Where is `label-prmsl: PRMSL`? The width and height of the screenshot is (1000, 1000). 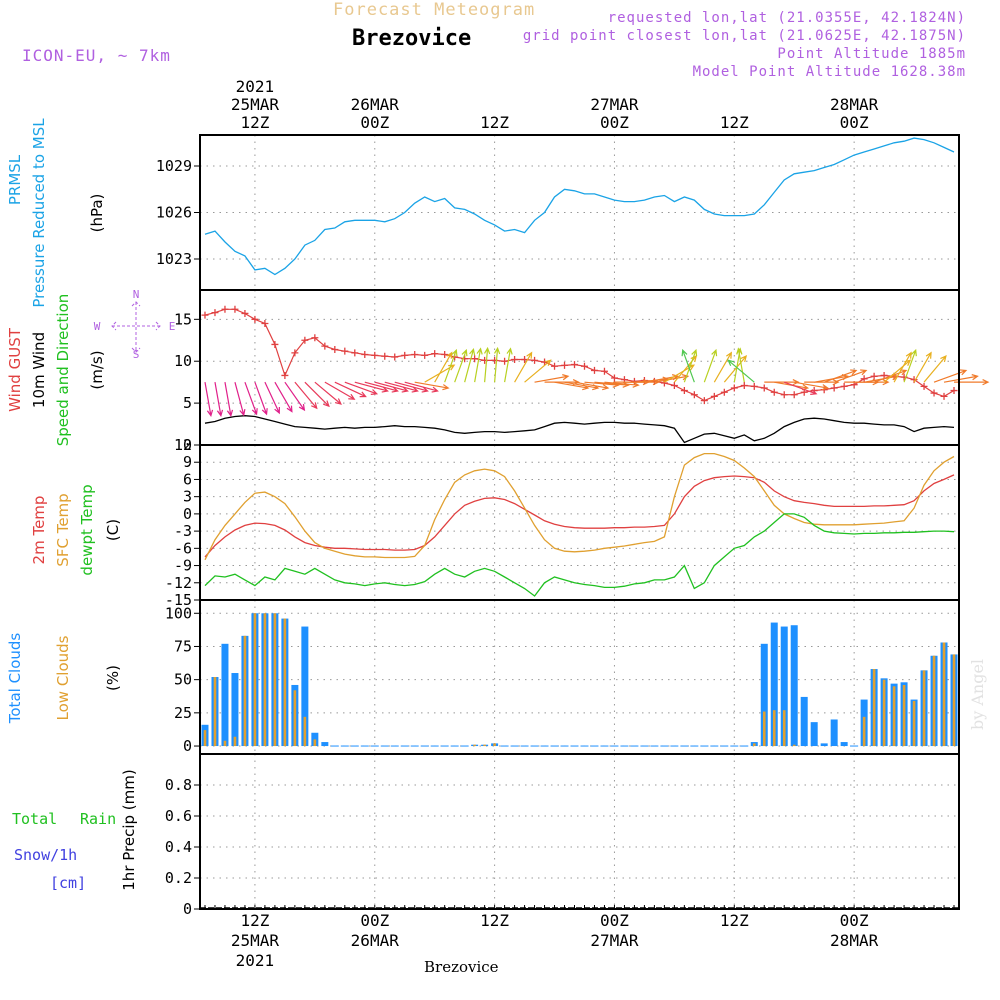
label-prmsl: PRMSL is located at coordinates (15, 179).